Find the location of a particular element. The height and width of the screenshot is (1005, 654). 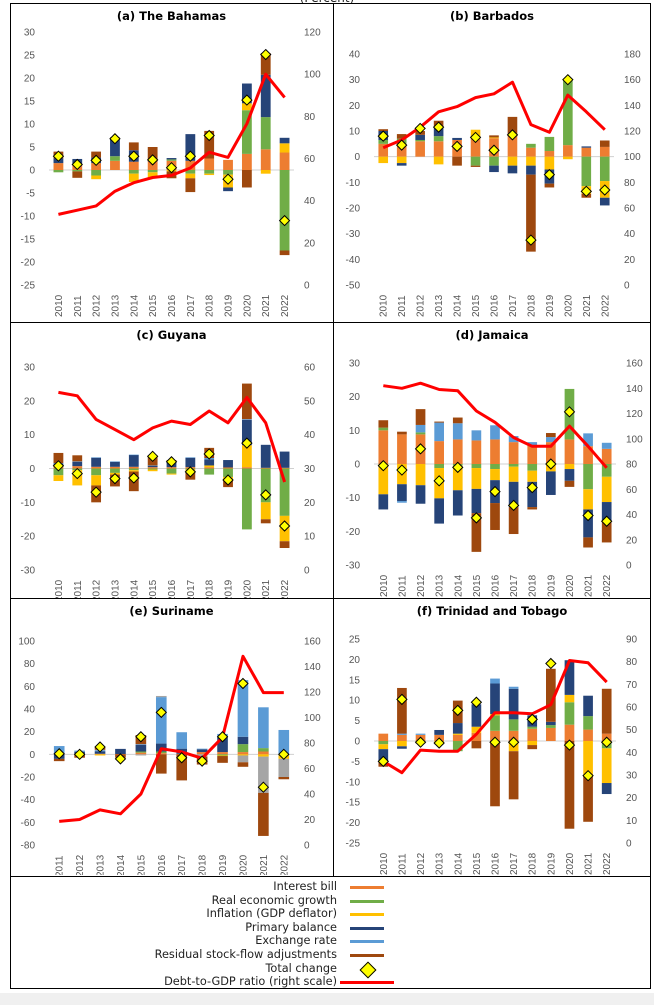

x-tick-label: 2011 is located at coordinates (402, 306).